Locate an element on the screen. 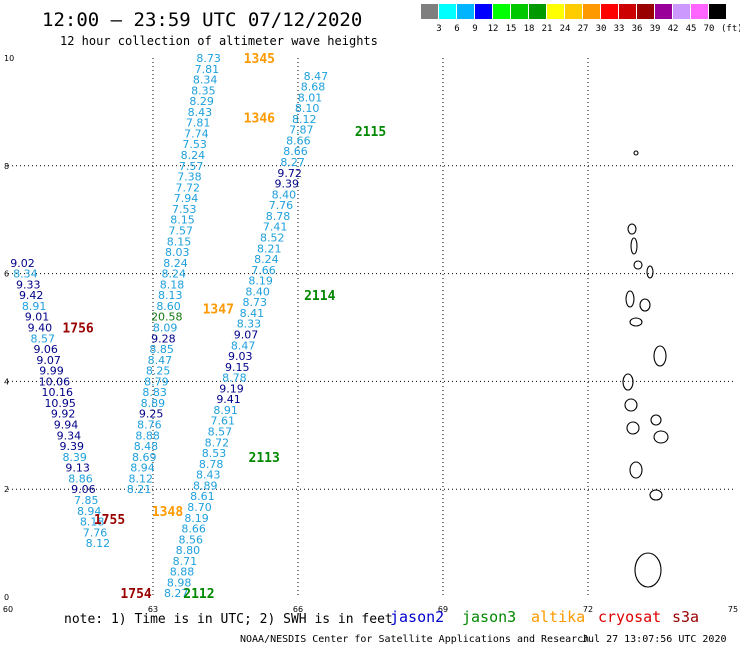 The image size is (740, 650). color-scale-label: 33 is located at coordinates (619, 29).